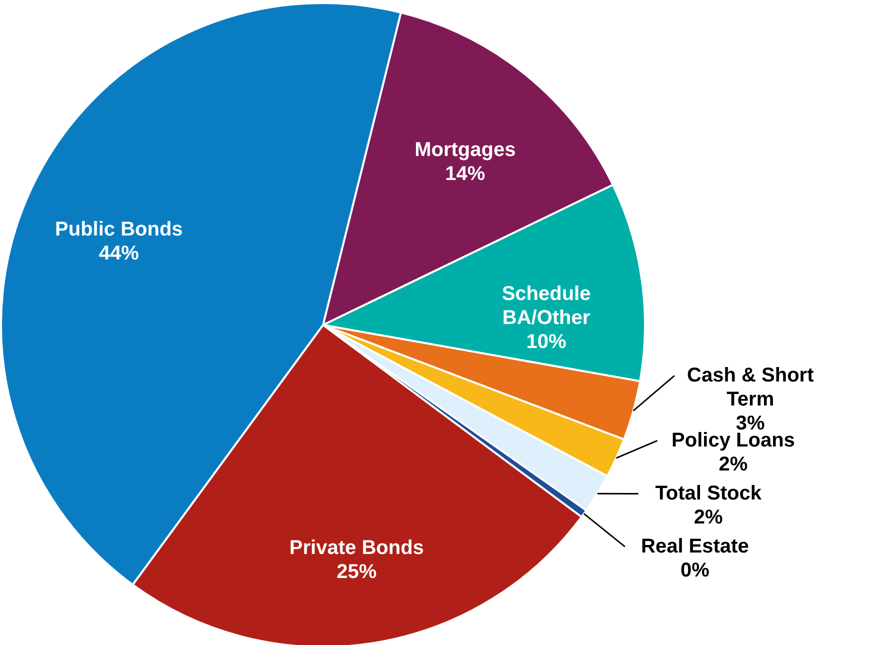 This screenshot has width=869, height=645. I want to click on slice-label: Real Estate, so click(695, 547).